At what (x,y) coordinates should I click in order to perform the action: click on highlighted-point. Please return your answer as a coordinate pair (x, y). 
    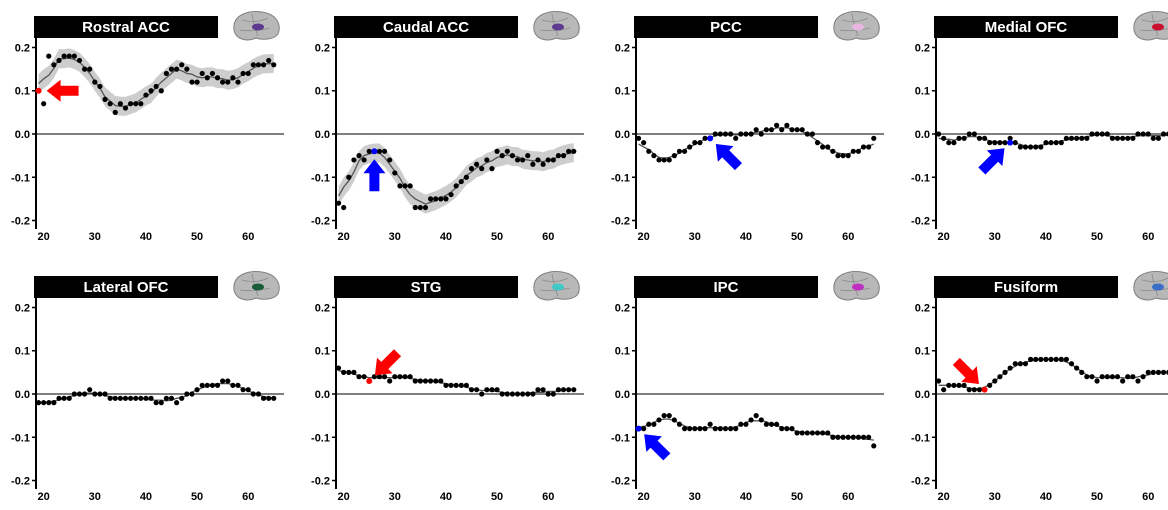
    Looking at the image, I should click on (374, 151).